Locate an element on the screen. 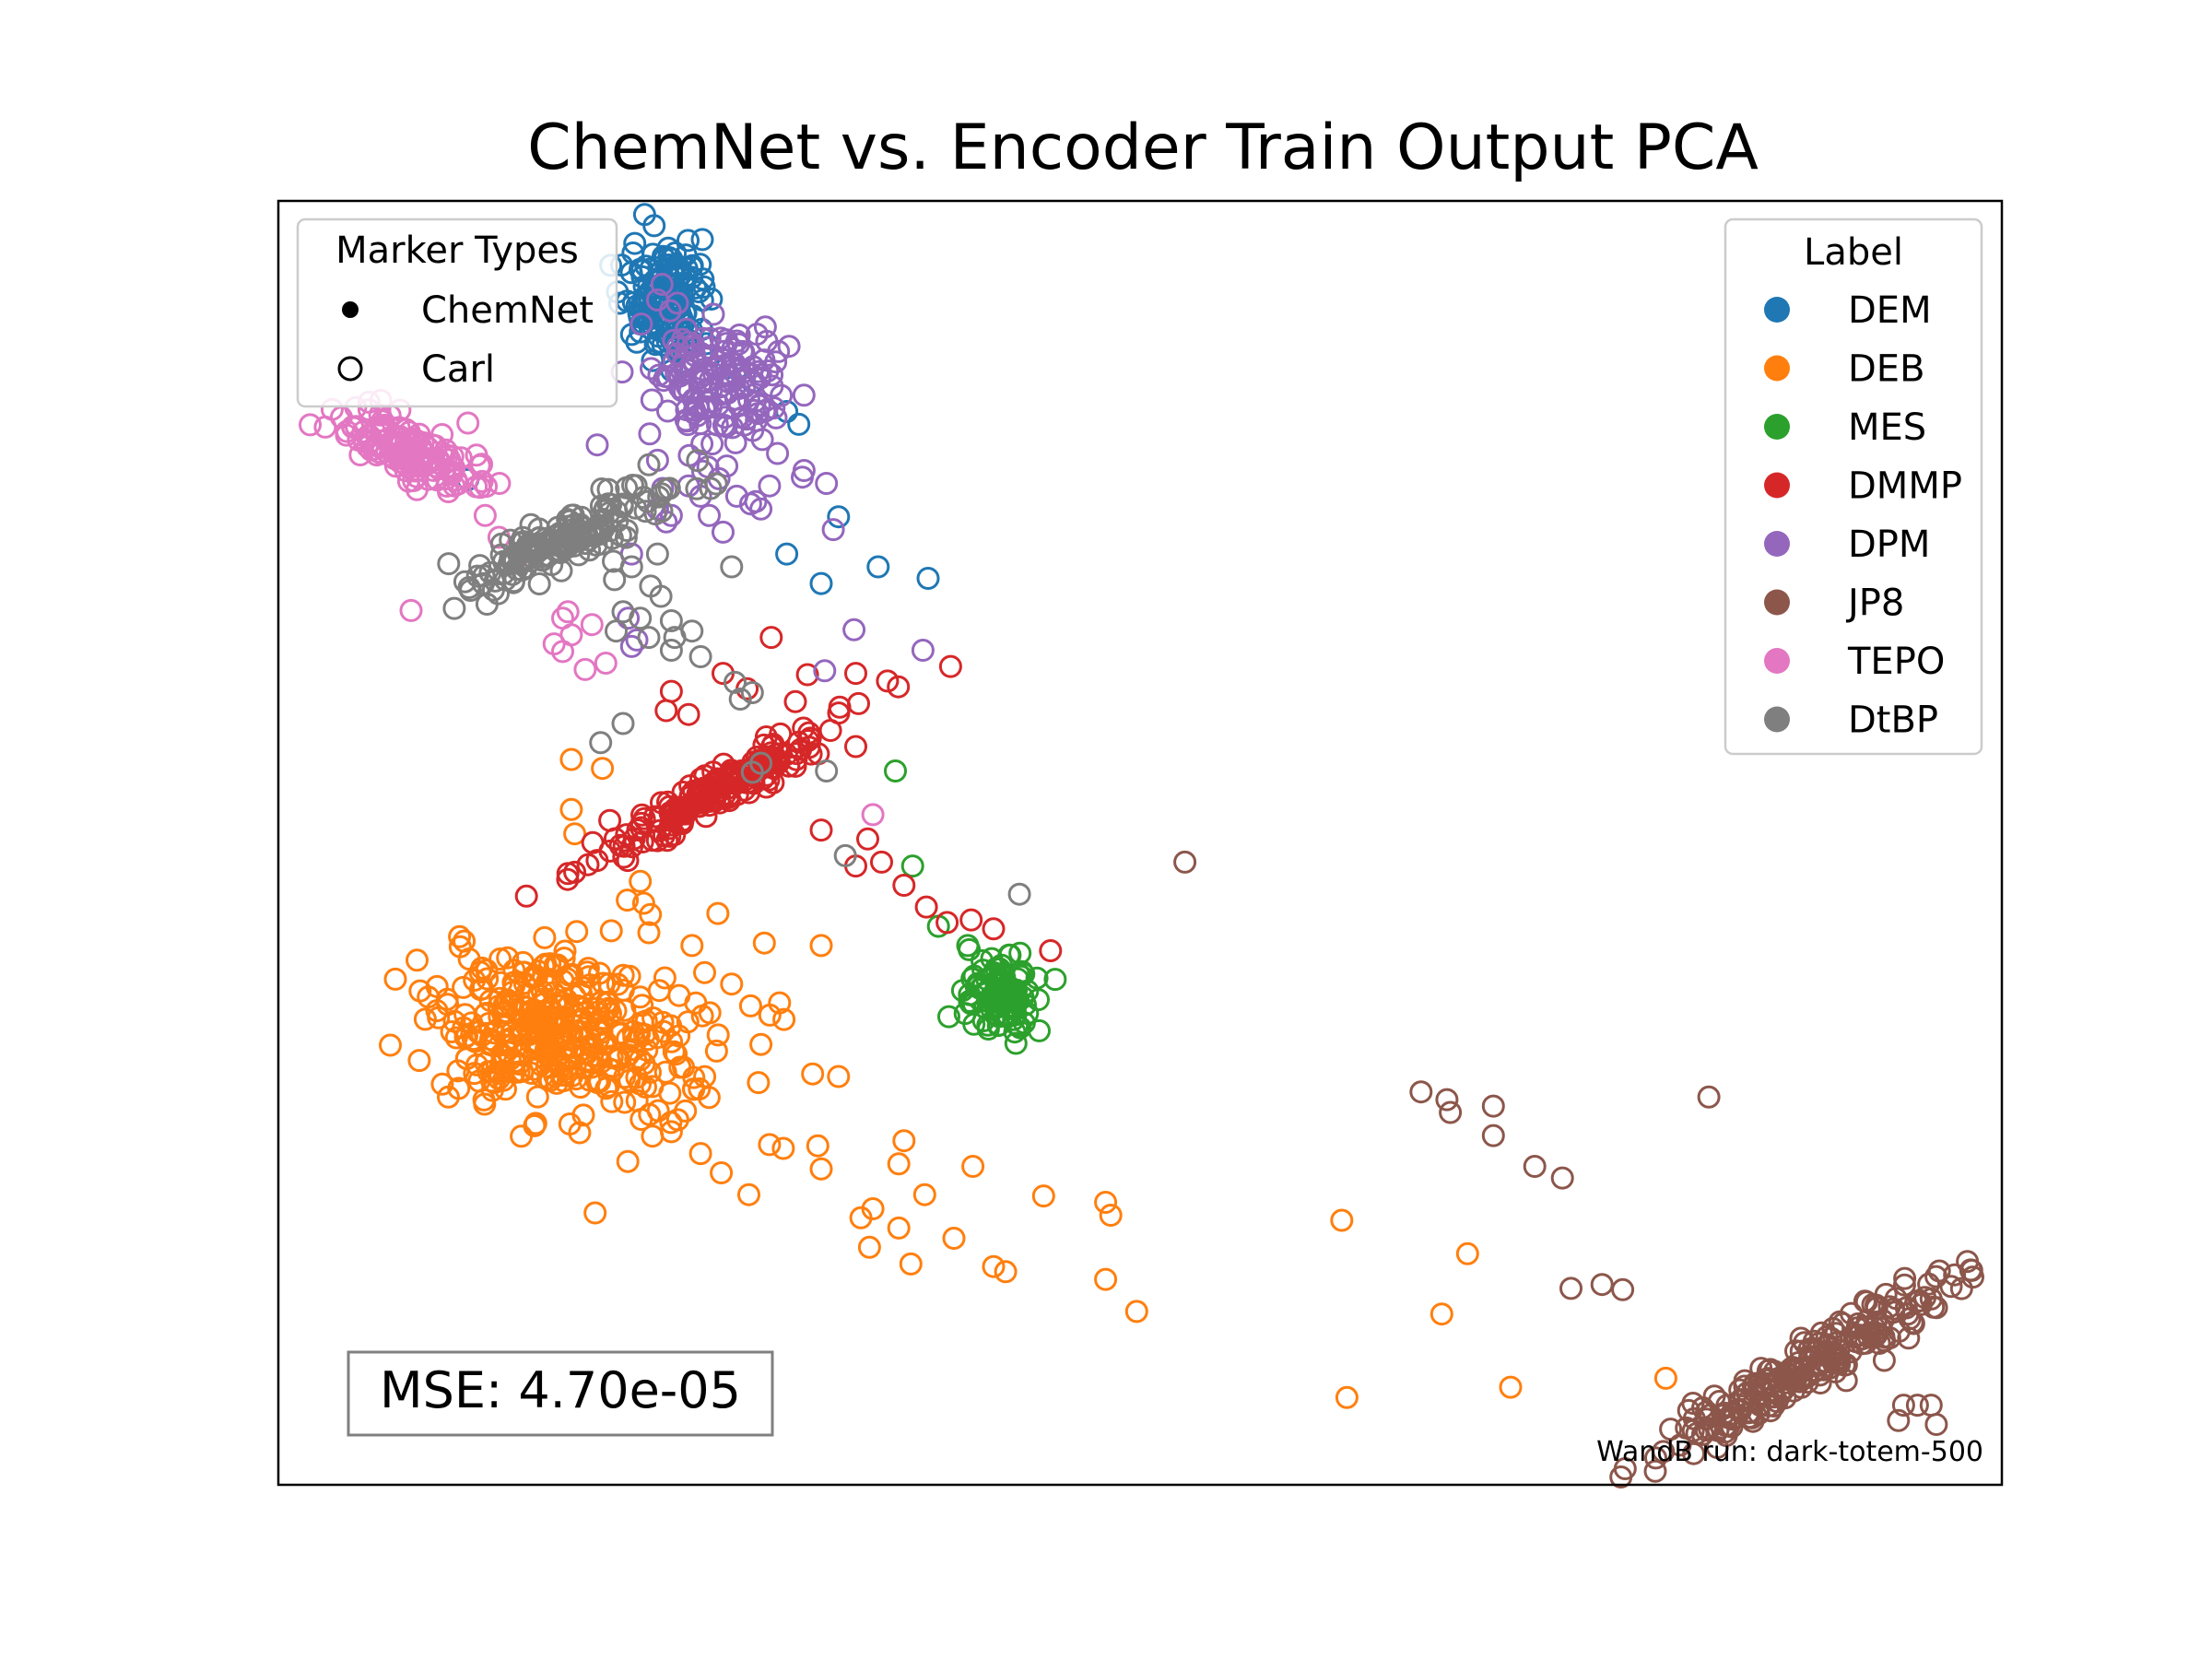  dpm-legend-label: DPM is located at coordinates (1889, 545).